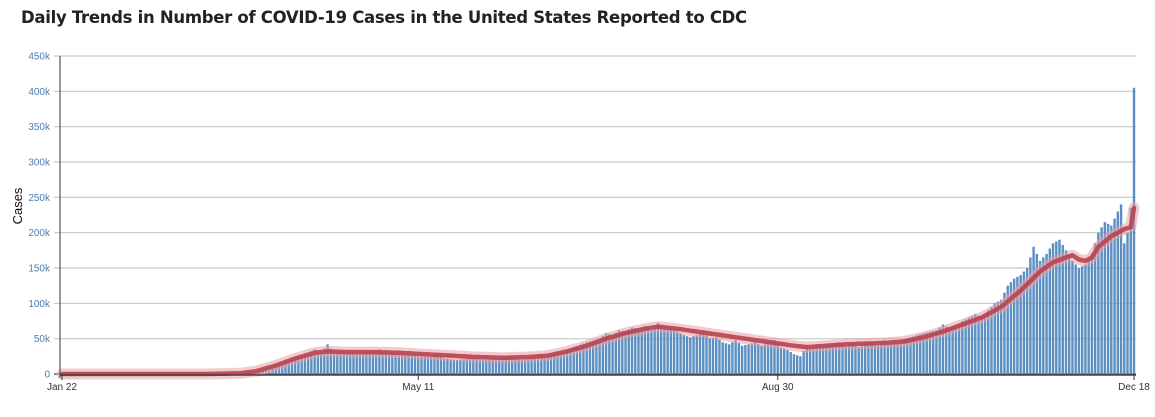 The height and width of the screenshot is (417, 1155). Describe the element at coordinates (39, 269) in the screenshot. I see `y-tick-label: 150k` at that location.